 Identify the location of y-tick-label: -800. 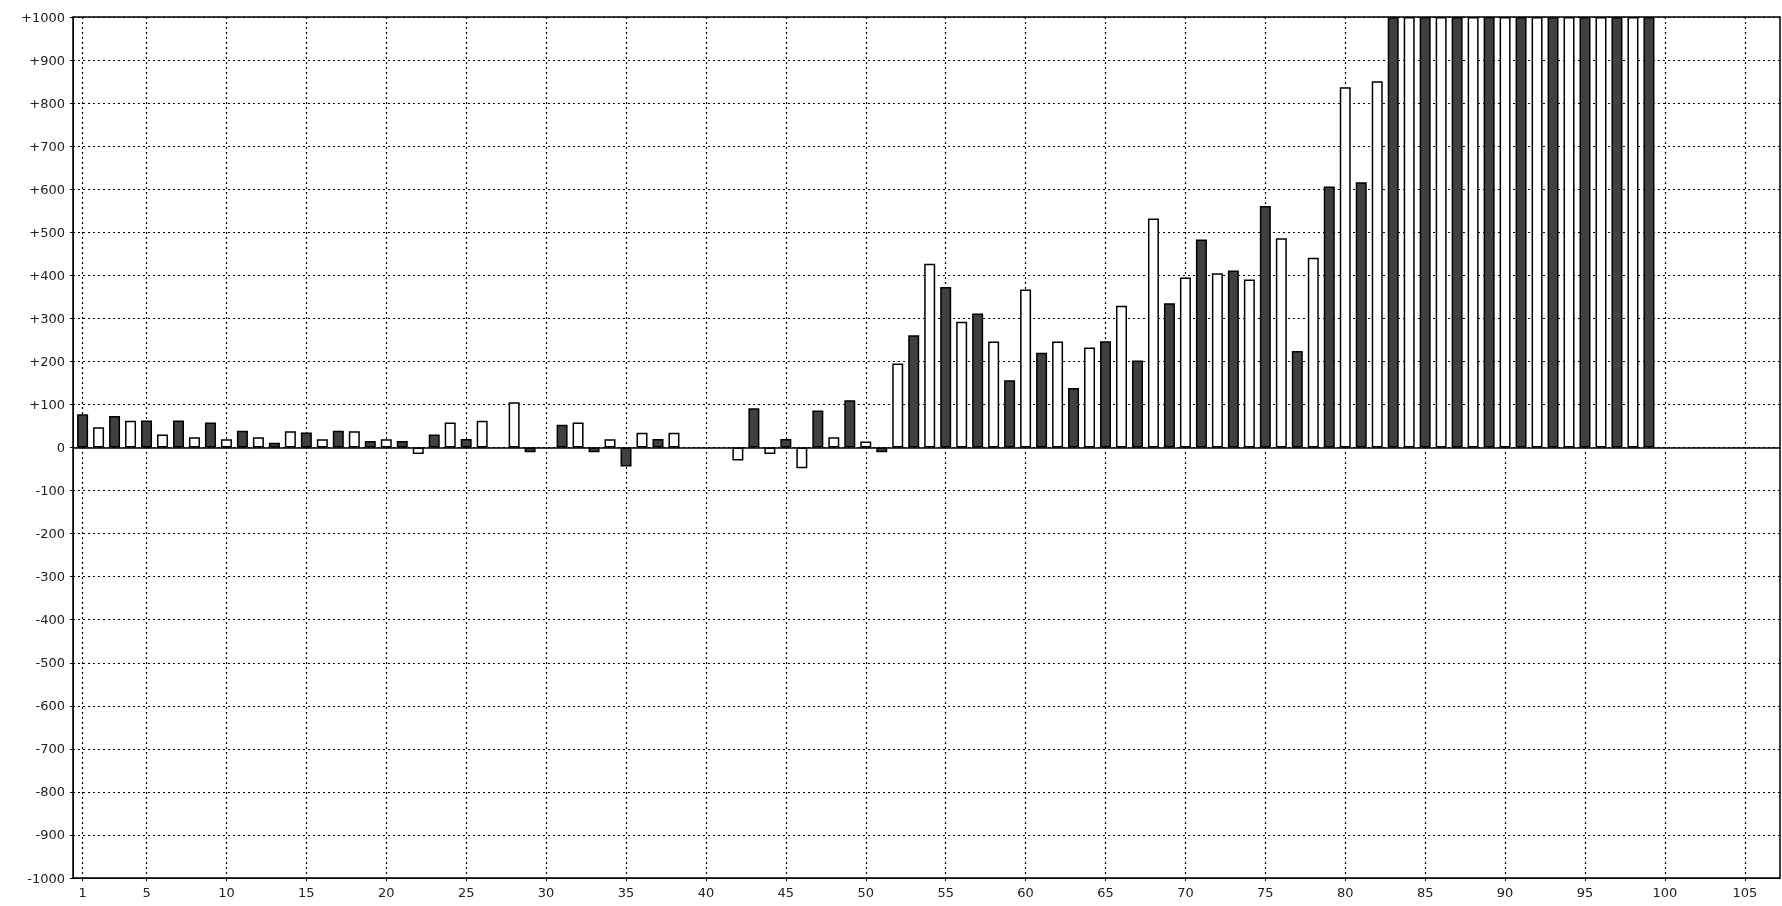
(50, 792).